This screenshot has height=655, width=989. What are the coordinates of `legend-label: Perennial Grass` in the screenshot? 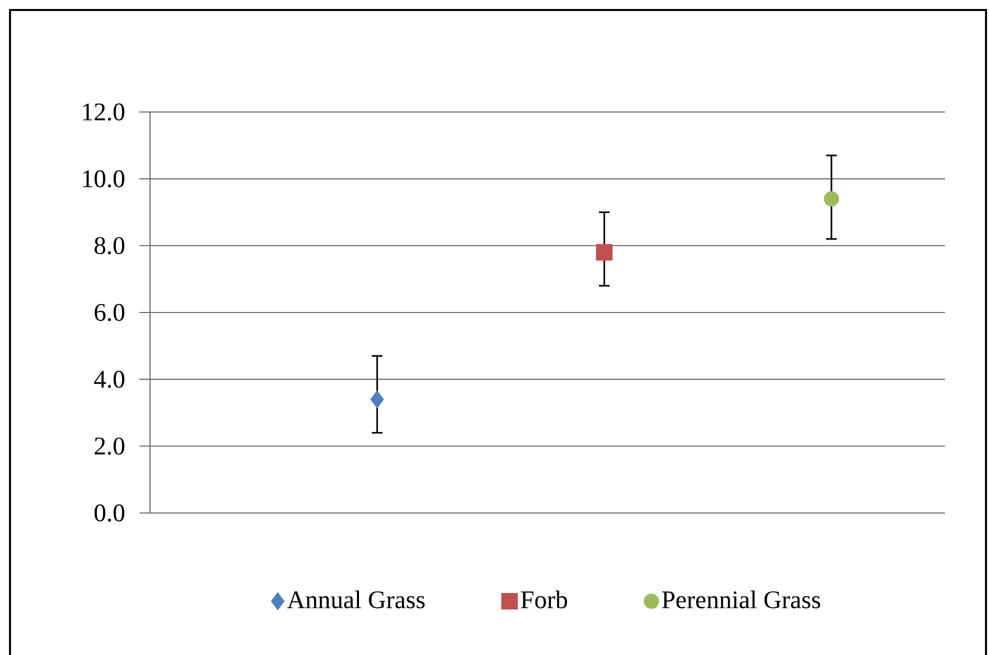 It's located at (741, 599).